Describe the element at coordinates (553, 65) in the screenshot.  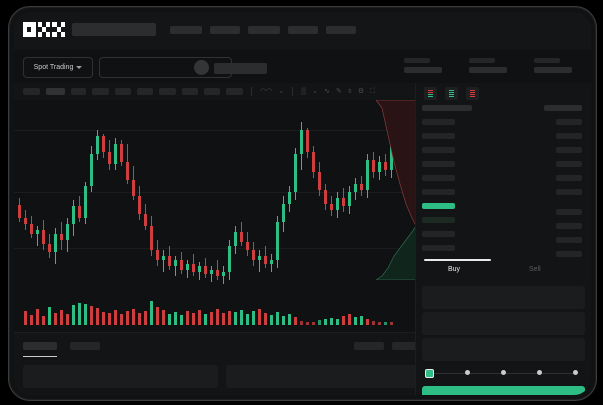
I see `stat-24h-volume` at that location.